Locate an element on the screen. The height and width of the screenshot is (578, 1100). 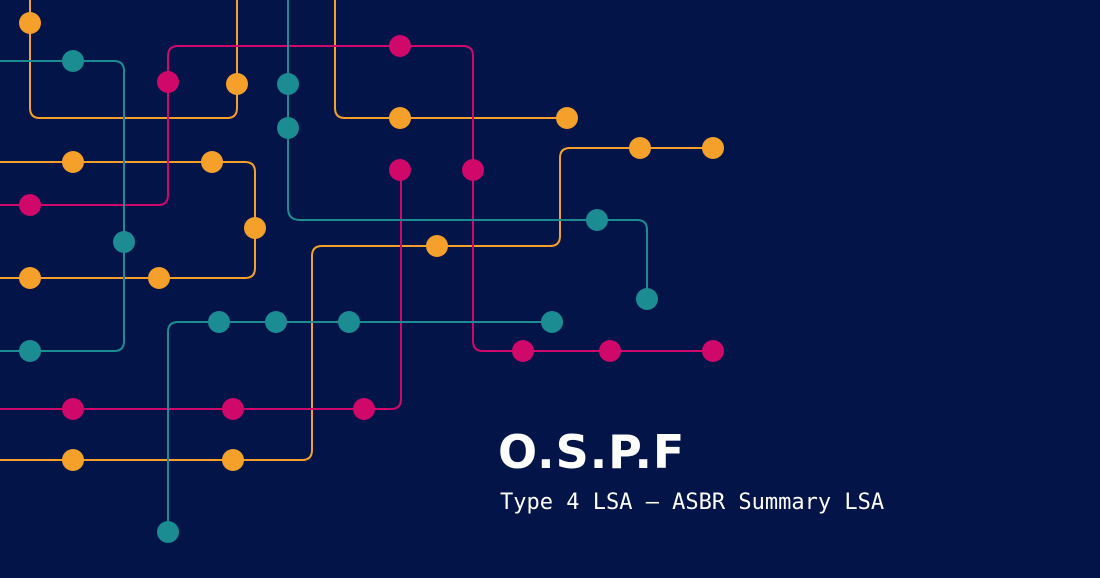
page-title: O.S.P.F is located at coordinates (592, 452).